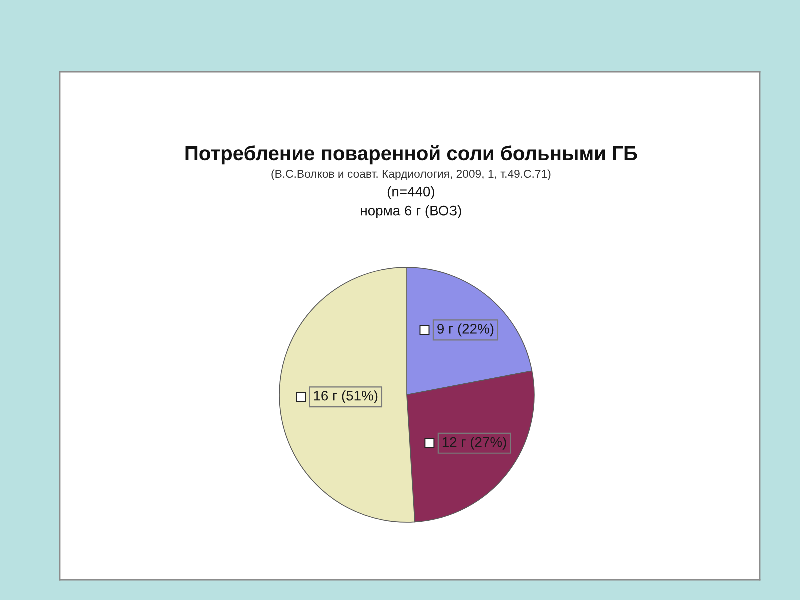  What do you see at coordinates (411, 175) in the screenshot?
I see `chart-subtitle: (В.С.Волков и соавт. Кардиология, 2009, 1, т.49.С.71)` at bounding box center [411, 175].